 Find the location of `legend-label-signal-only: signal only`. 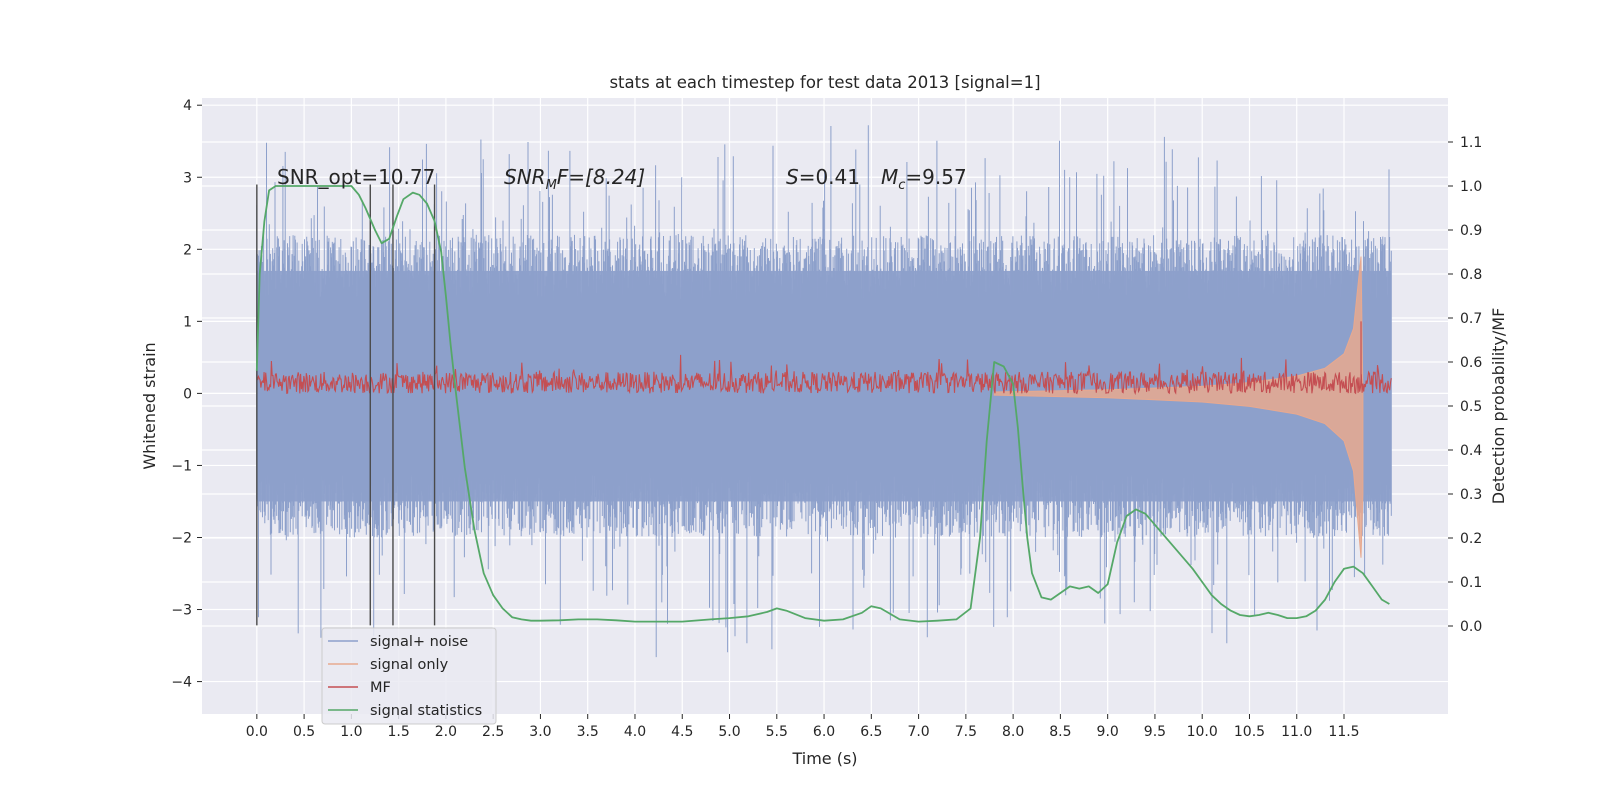

legend-label-signal-only: signal only is located at coordinates (409, 665).